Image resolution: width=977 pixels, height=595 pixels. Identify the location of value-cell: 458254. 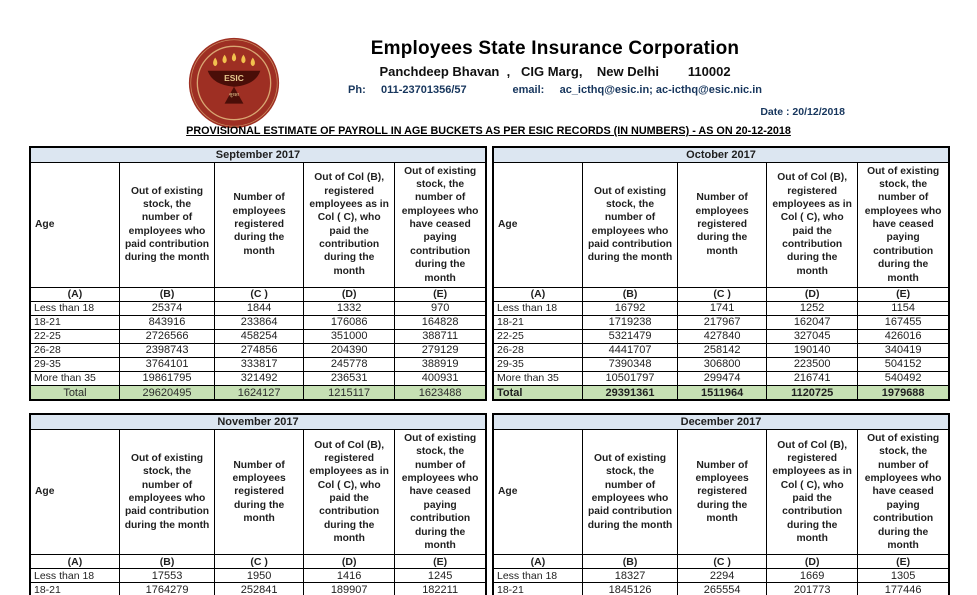
(259, 336).